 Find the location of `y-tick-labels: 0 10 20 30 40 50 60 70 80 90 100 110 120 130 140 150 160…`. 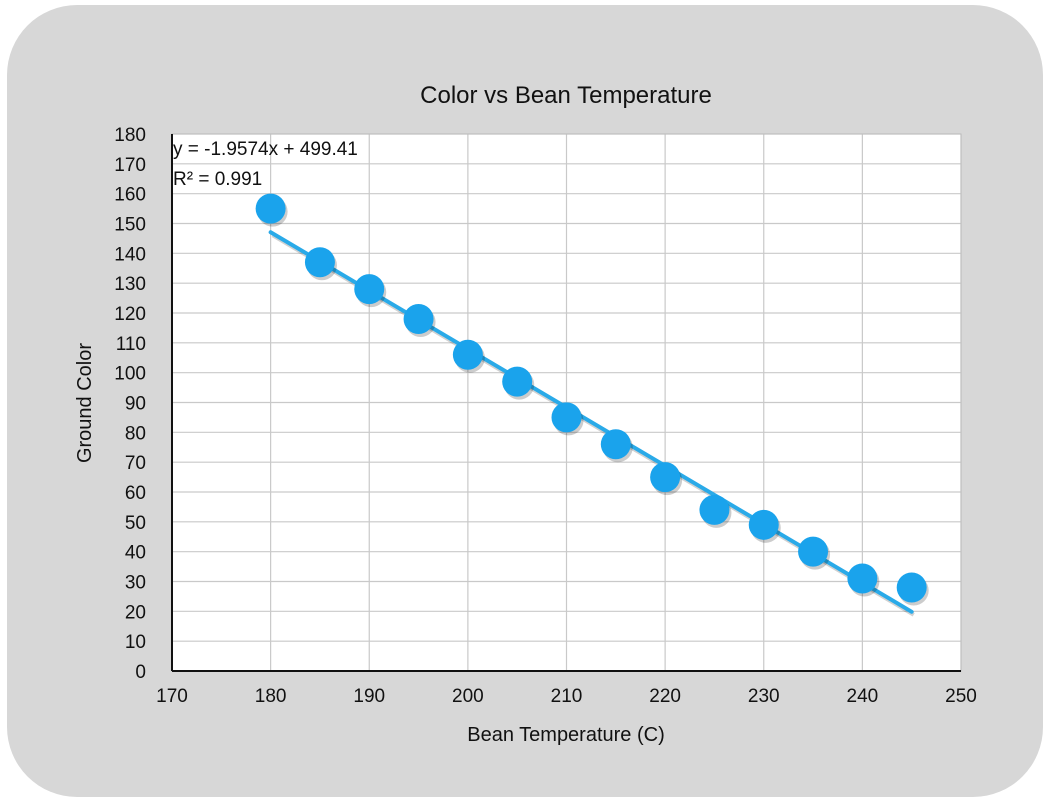

y-tick-labels: 0 10 20 30 40 50 60 70 80 90 100 110 120 130 140 150 160… is located at coordinates (130, 404).